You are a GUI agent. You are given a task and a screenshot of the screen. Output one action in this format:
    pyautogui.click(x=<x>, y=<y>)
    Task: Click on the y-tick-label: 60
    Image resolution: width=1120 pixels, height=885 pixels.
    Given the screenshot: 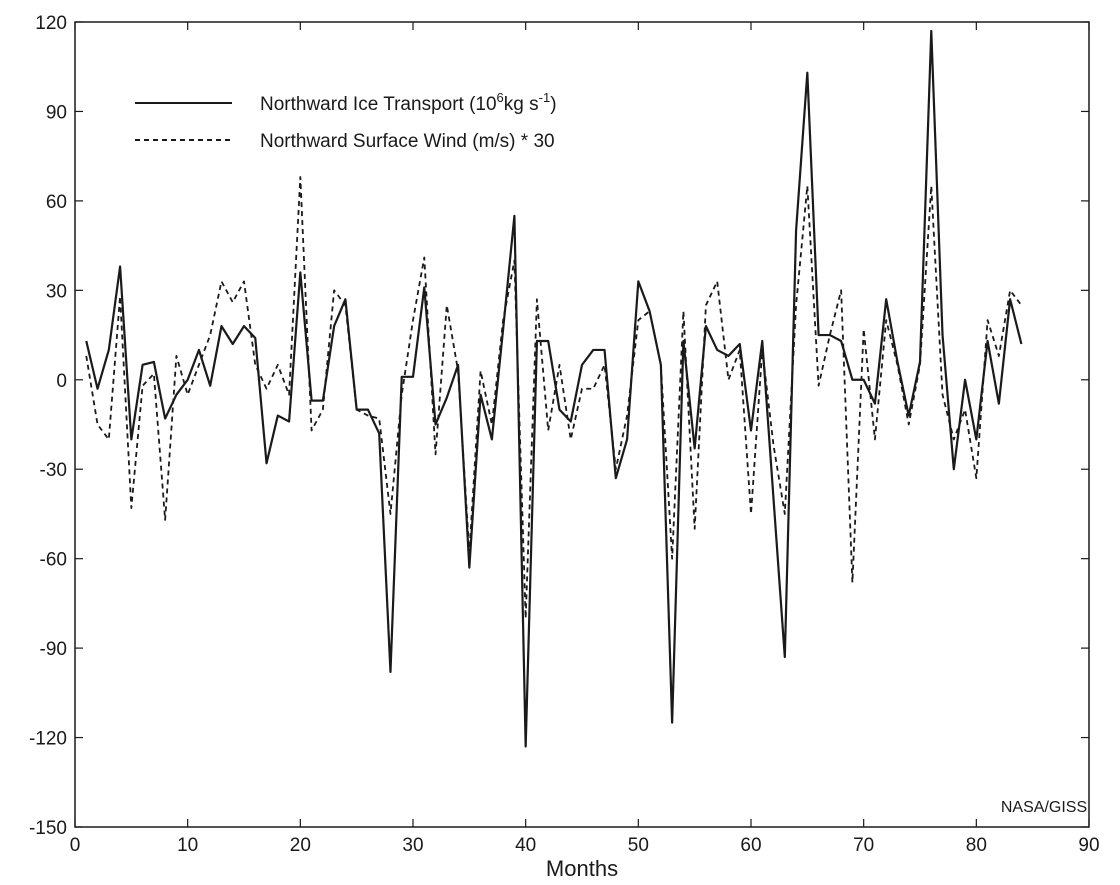 What is the action you would take?
    pyautogui.click(x=56, y=202)
    